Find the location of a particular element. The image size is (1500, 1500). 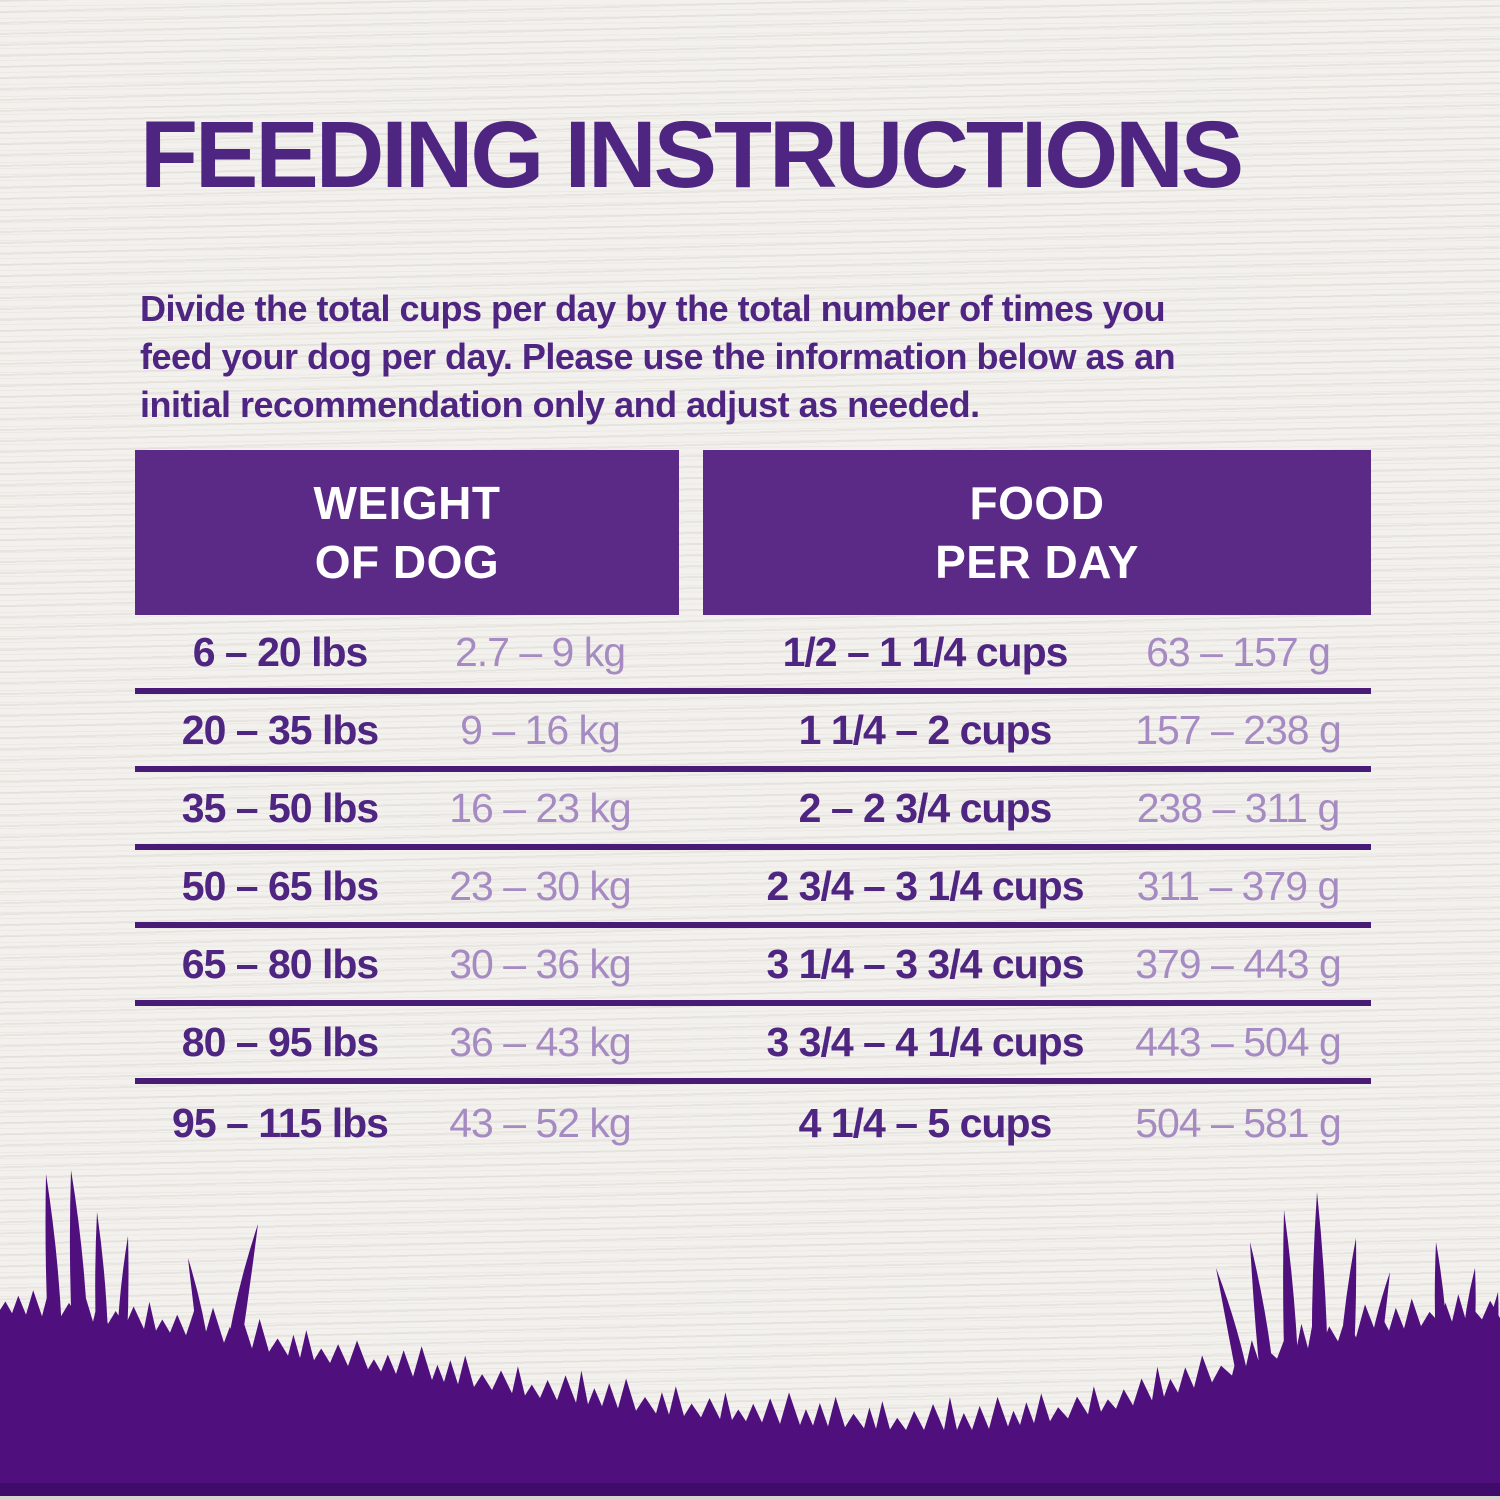

food-grams: 504 – 581 g is located at coordinates (1238, 1122).